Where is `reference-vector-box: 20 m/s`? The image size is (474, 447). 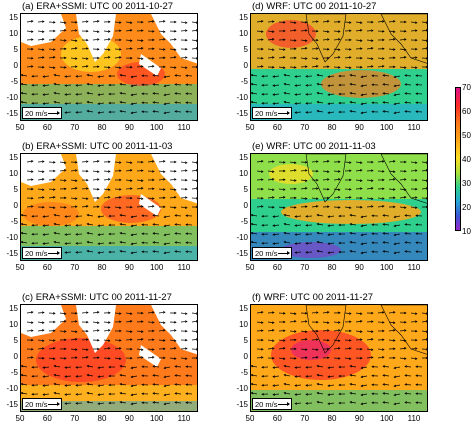 reference-vector-box: 20 m/s is located at coordinates (42, 404).